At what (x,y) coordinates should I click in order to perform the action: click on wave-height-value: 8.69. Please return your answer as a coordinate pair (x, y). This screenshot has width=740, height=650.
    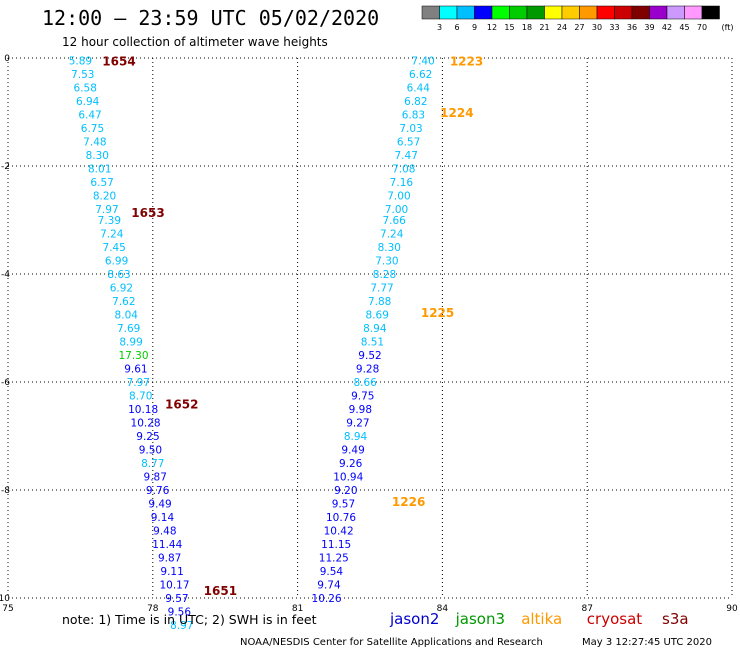
    Looking at the image, I should click on (377, 316).